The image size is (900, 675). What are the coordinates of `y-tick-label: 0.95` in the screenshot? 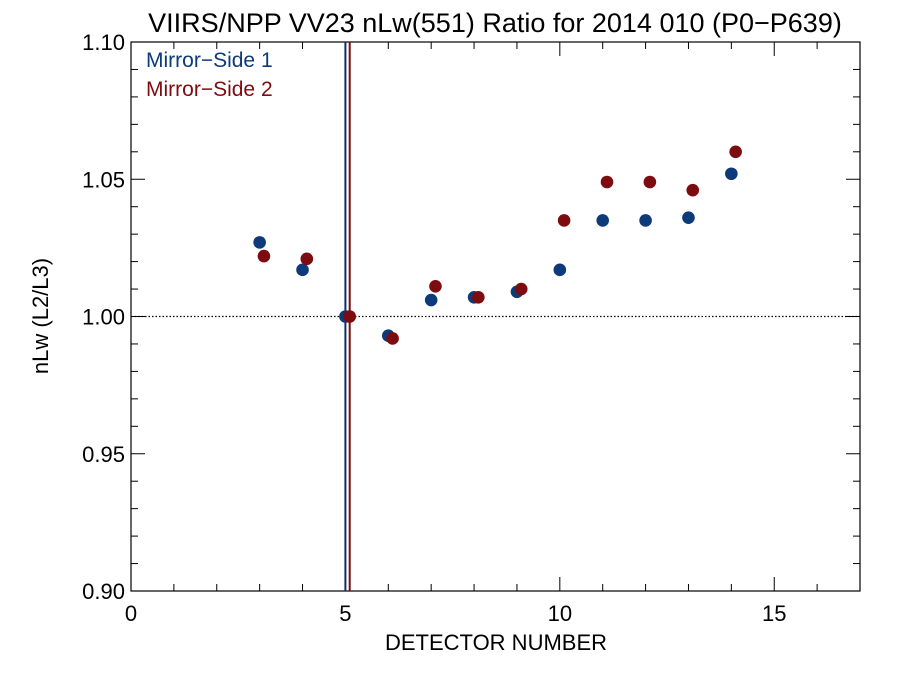 It's located at (103, 454).